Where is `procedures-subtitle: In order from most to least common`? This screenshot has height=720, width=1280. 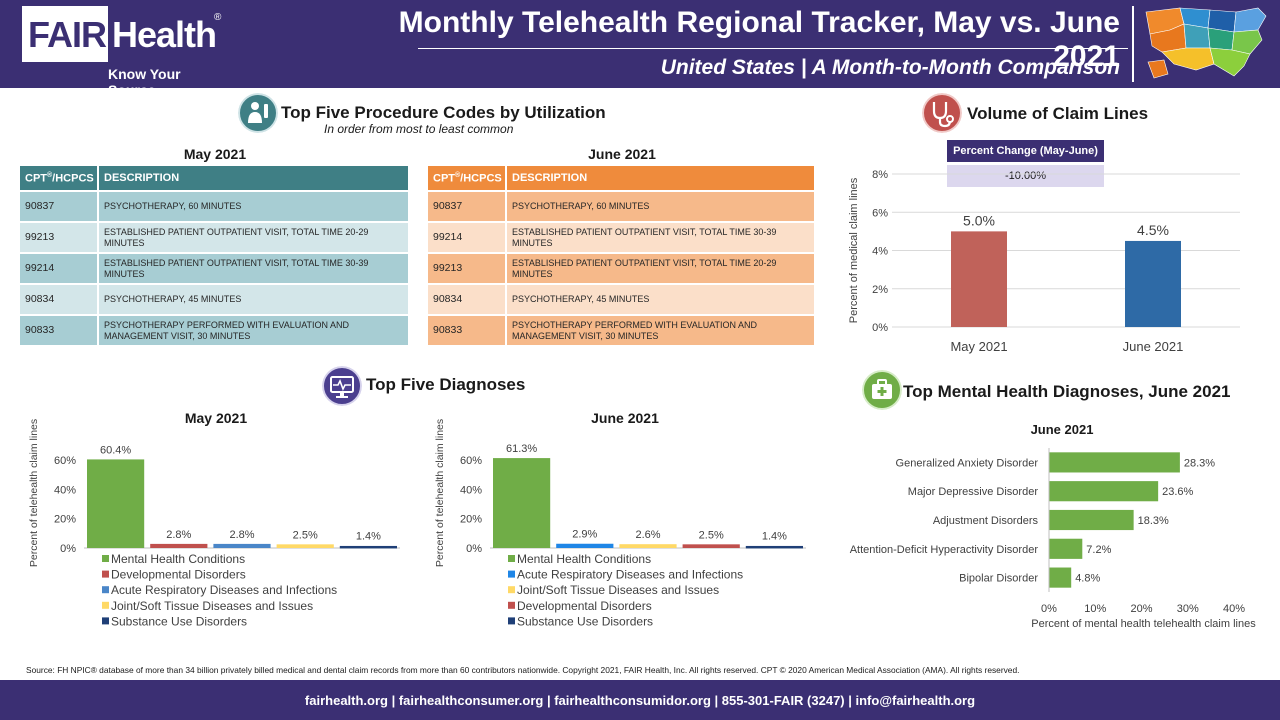 procedures-subtitle: In order from most to least common is located at coordinates (419, 129).